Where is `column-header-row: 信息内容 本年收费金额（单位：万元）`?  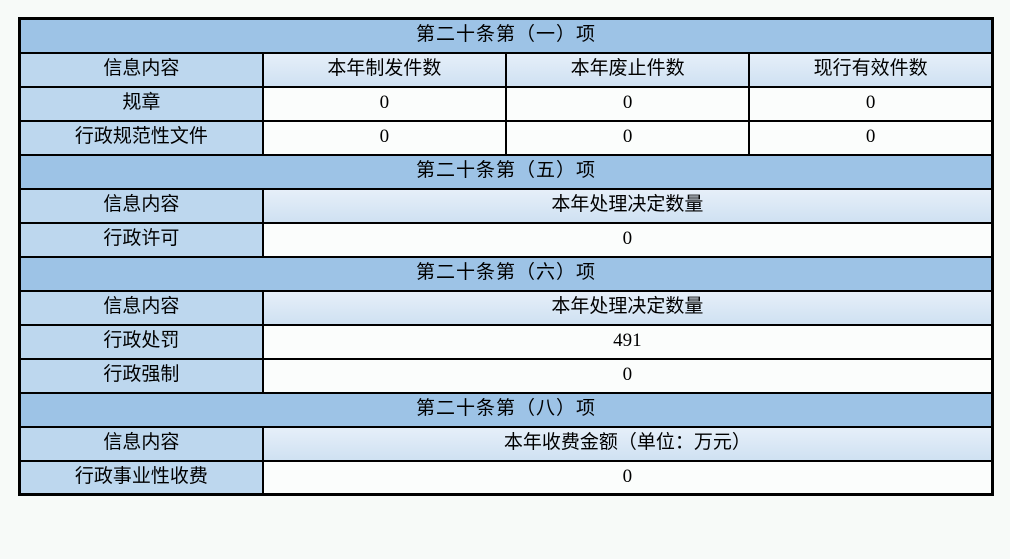 column-header-row: 信息内容 本年收费金额（单位：万元） is located at coordinates (506, 443).